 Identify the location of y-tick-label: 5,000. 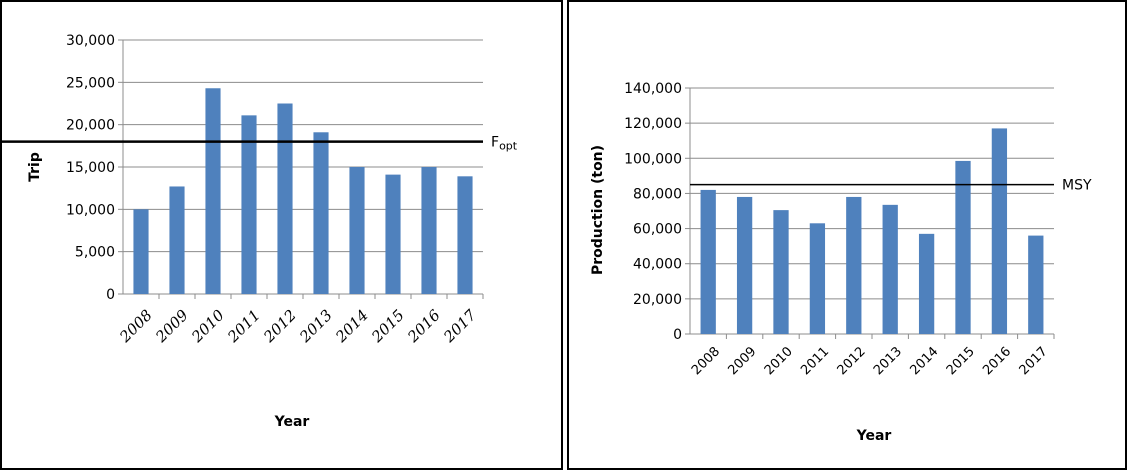
(95, 253).